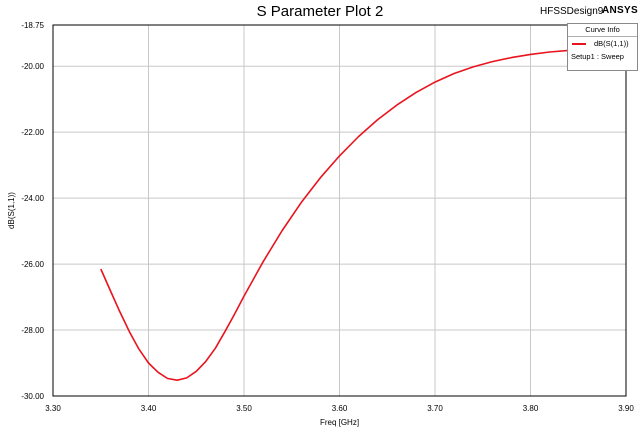  I want to click on y-axis-label: dB(S(1,1)), so click(11, 210).